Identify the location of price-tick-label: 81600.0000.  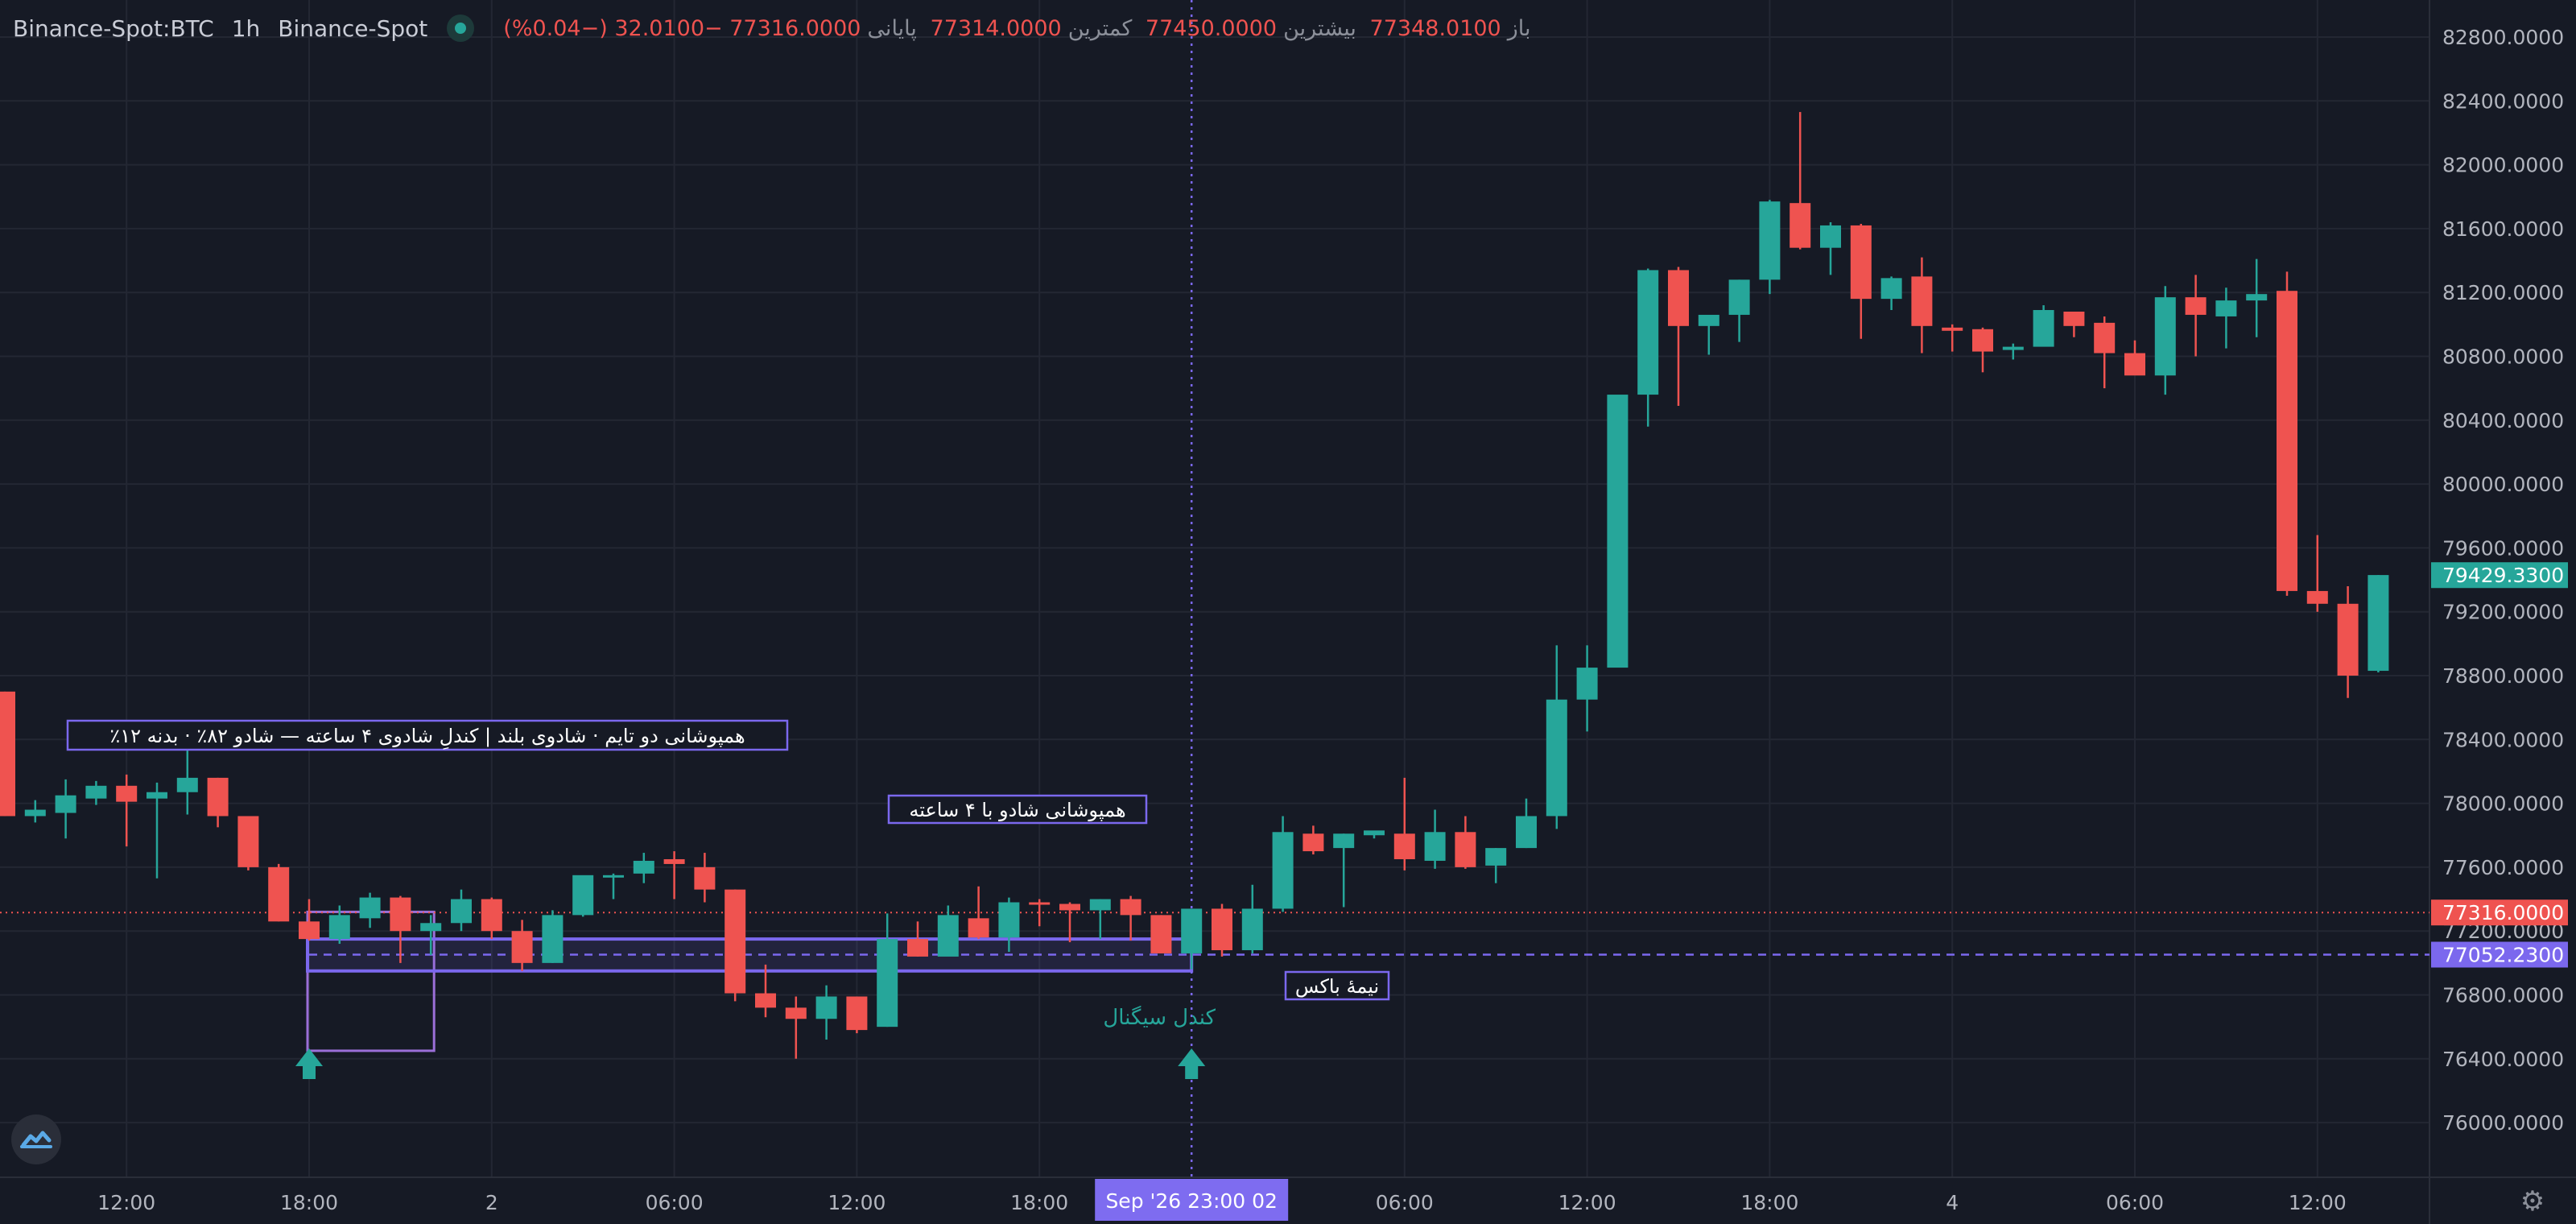
(2503, 229).